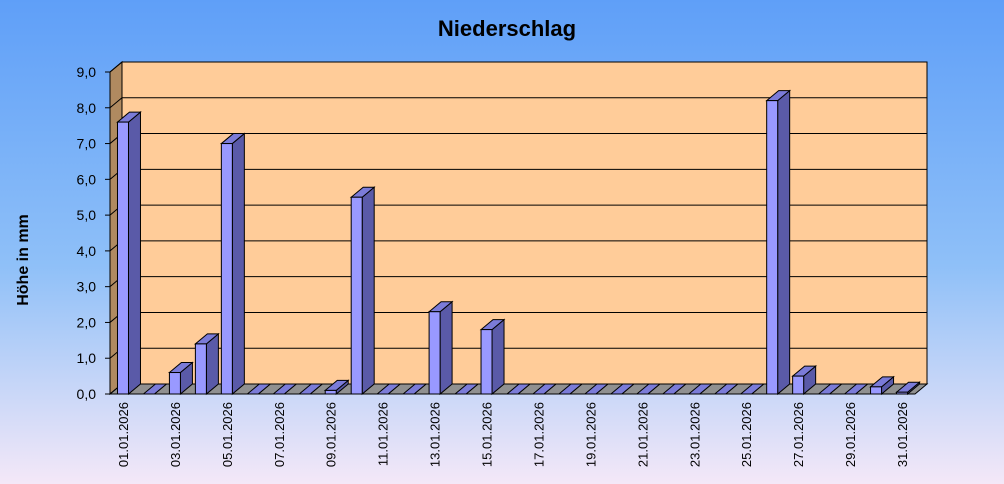 This screenshot has width=1004, height=484. I want to click on y-tick-label: 7,0, so click(87, 144).